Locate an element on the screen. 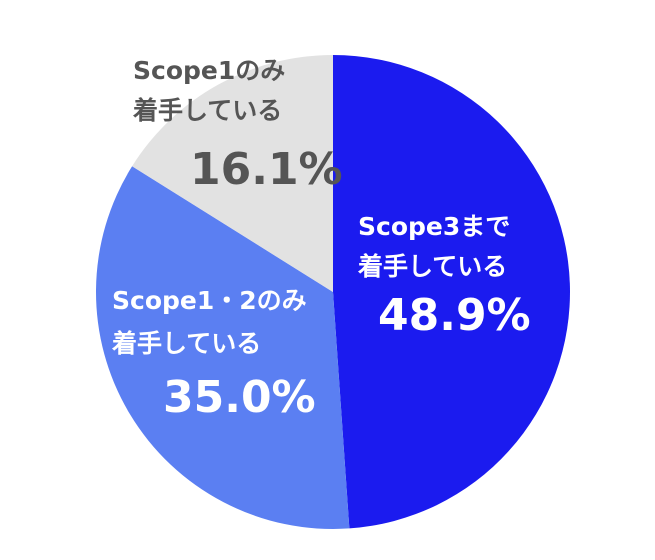  slice-label: Scope3まで is located at coordinates (434, 226).